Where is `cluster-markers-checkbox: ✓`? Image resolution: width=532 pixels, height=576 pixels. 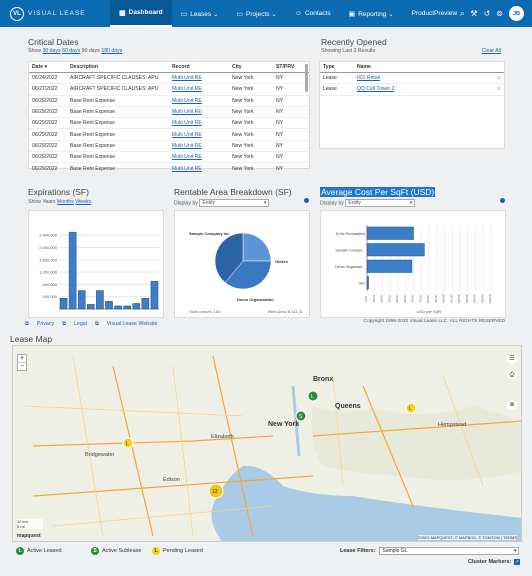 cluster-markers-checkbox: ✓ is located at coordinates (517, 562).